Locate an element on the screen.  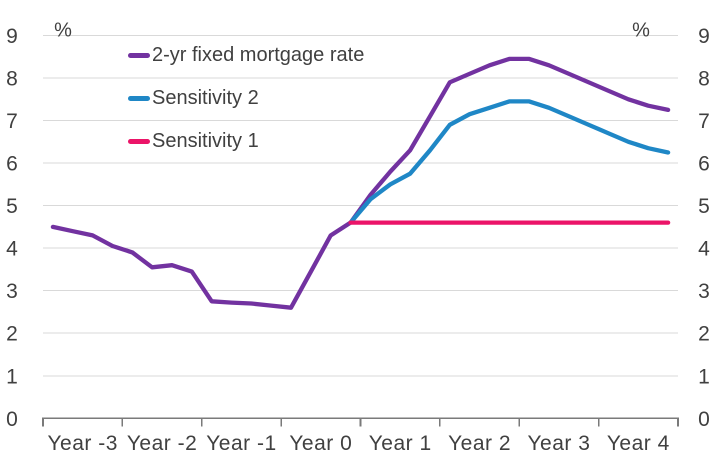
y-axis-label-left-4: 4 is located at coordinates (12, 249).